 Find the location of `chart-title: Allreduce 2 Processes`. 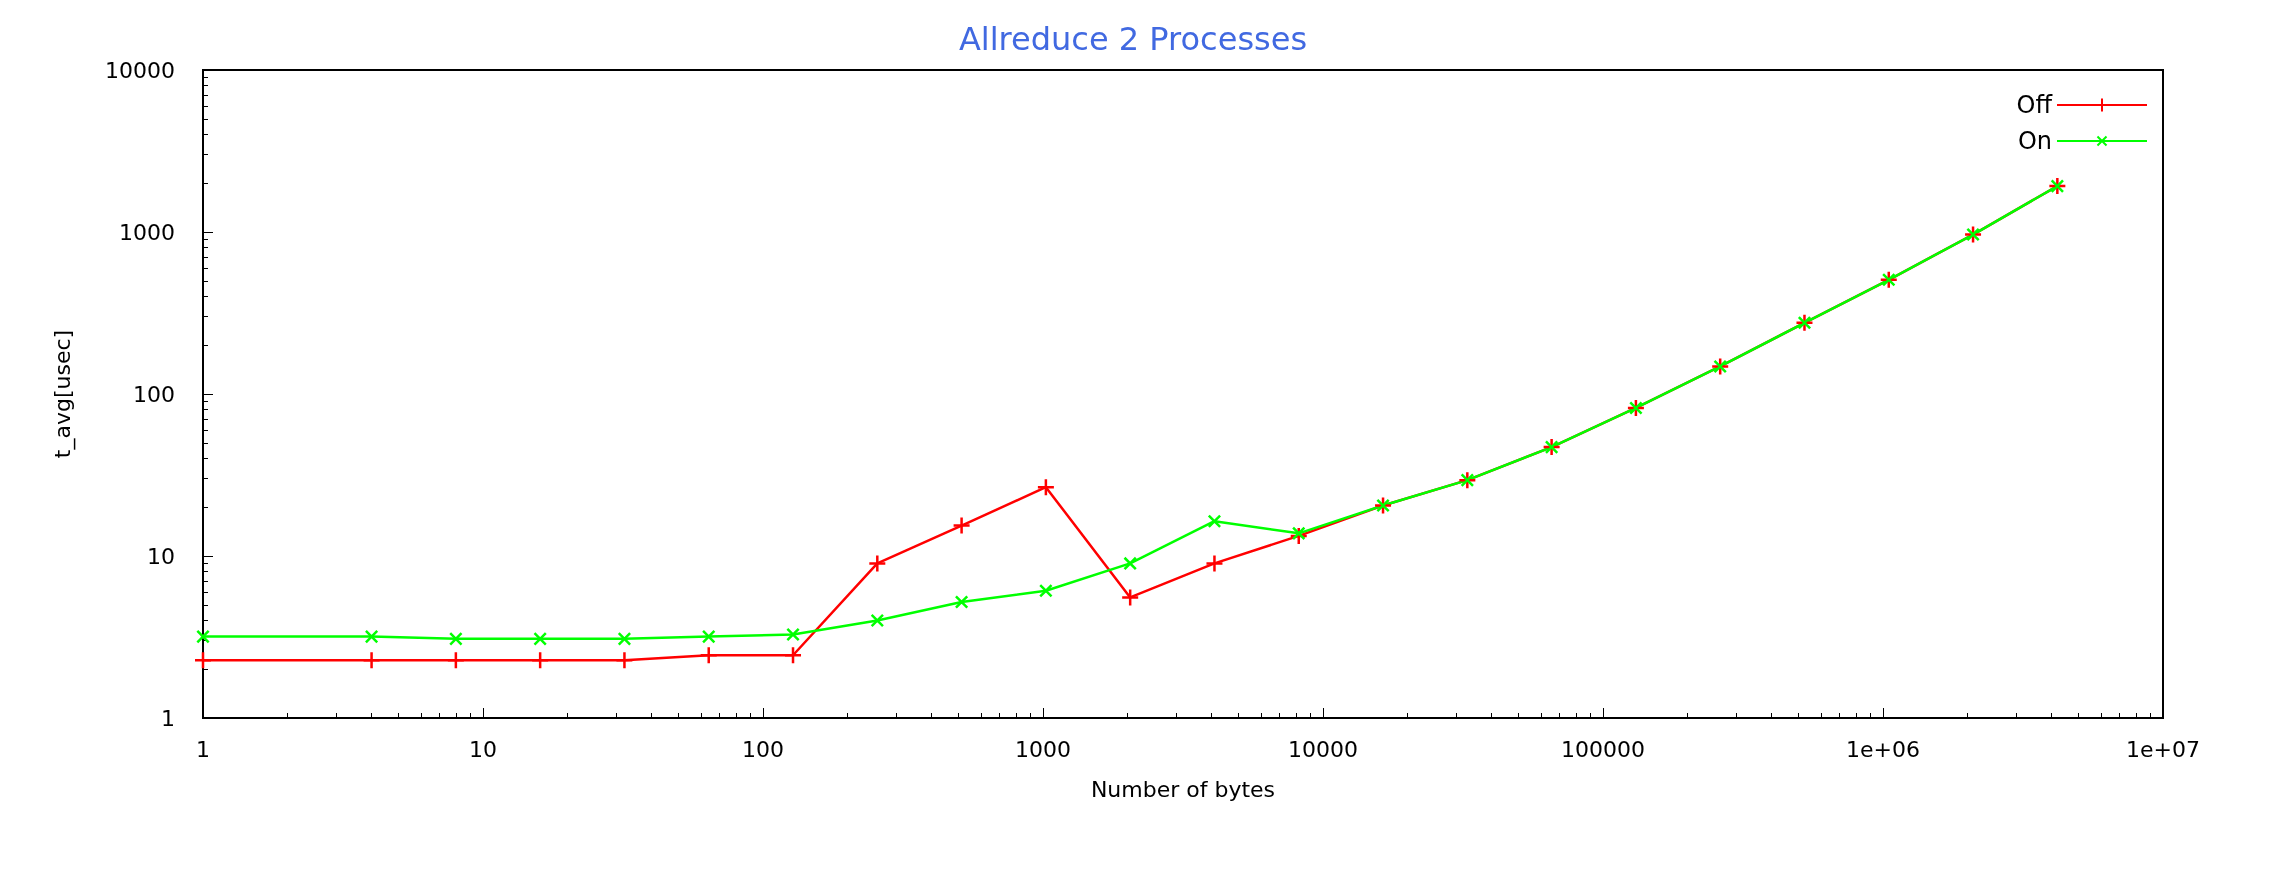

chart-title: Allreduce 2 Processes is located at coordinates (1133, 39).